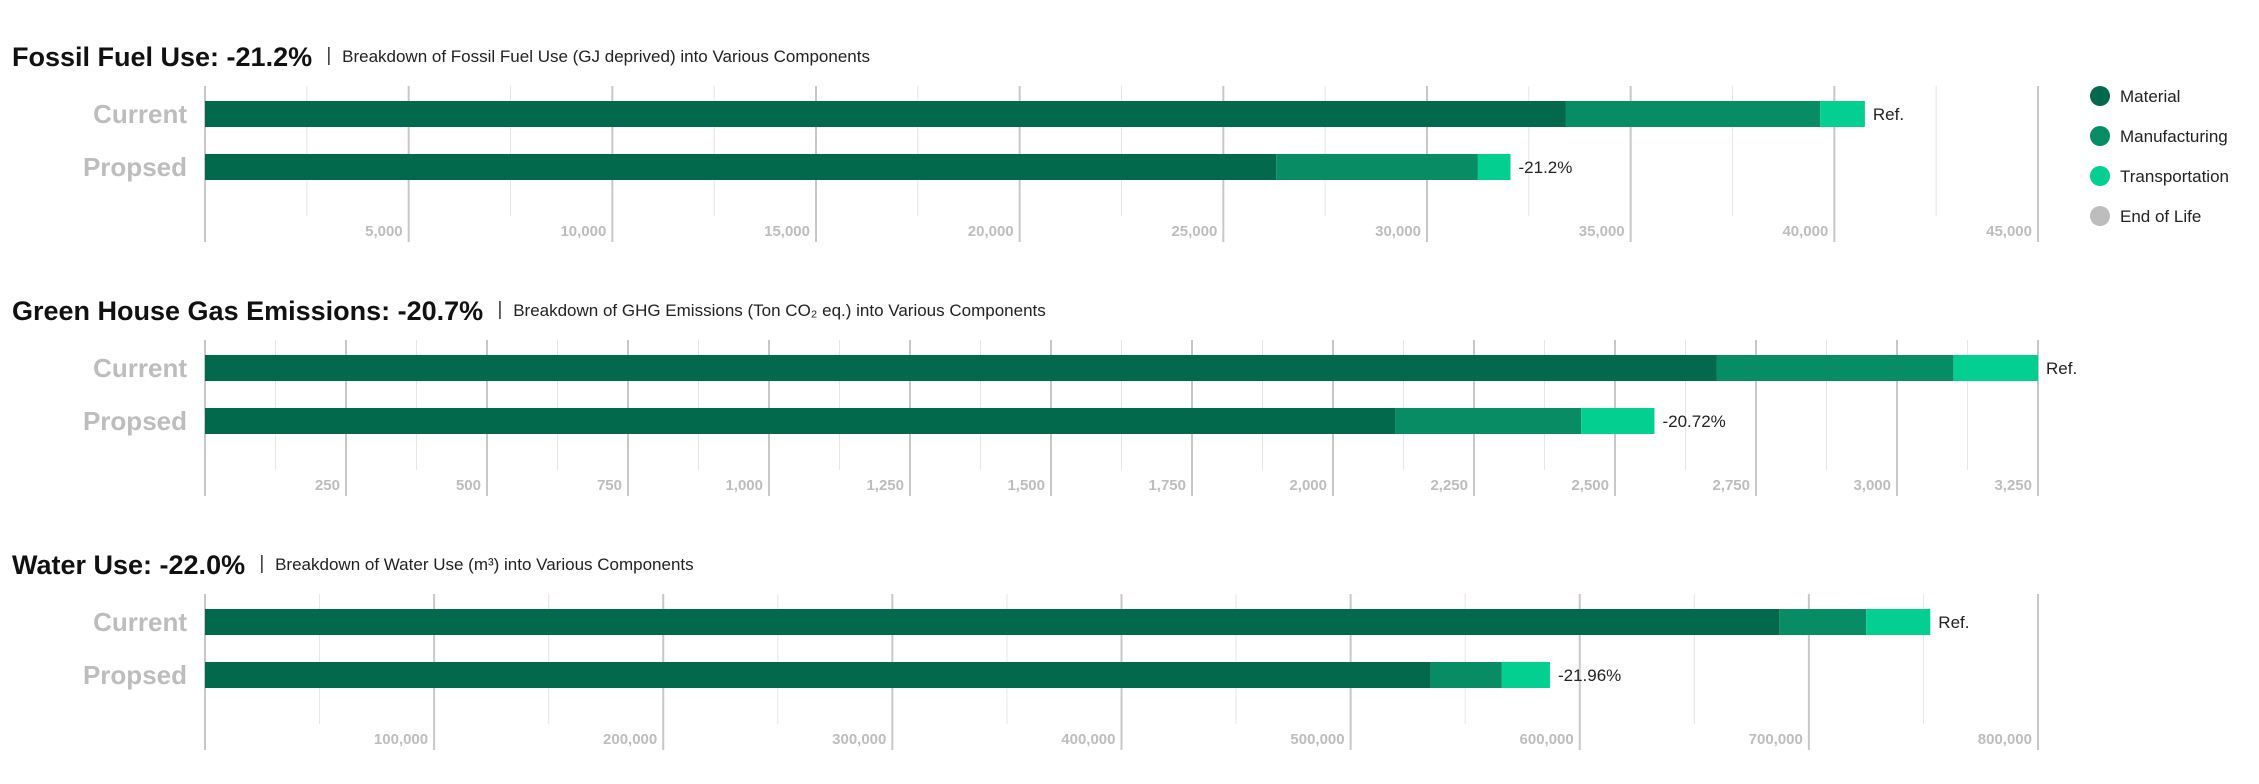 The height and width of the screenshot is (784, 2259). I want to click on tick-label: 2,000, so click(1308, 485).